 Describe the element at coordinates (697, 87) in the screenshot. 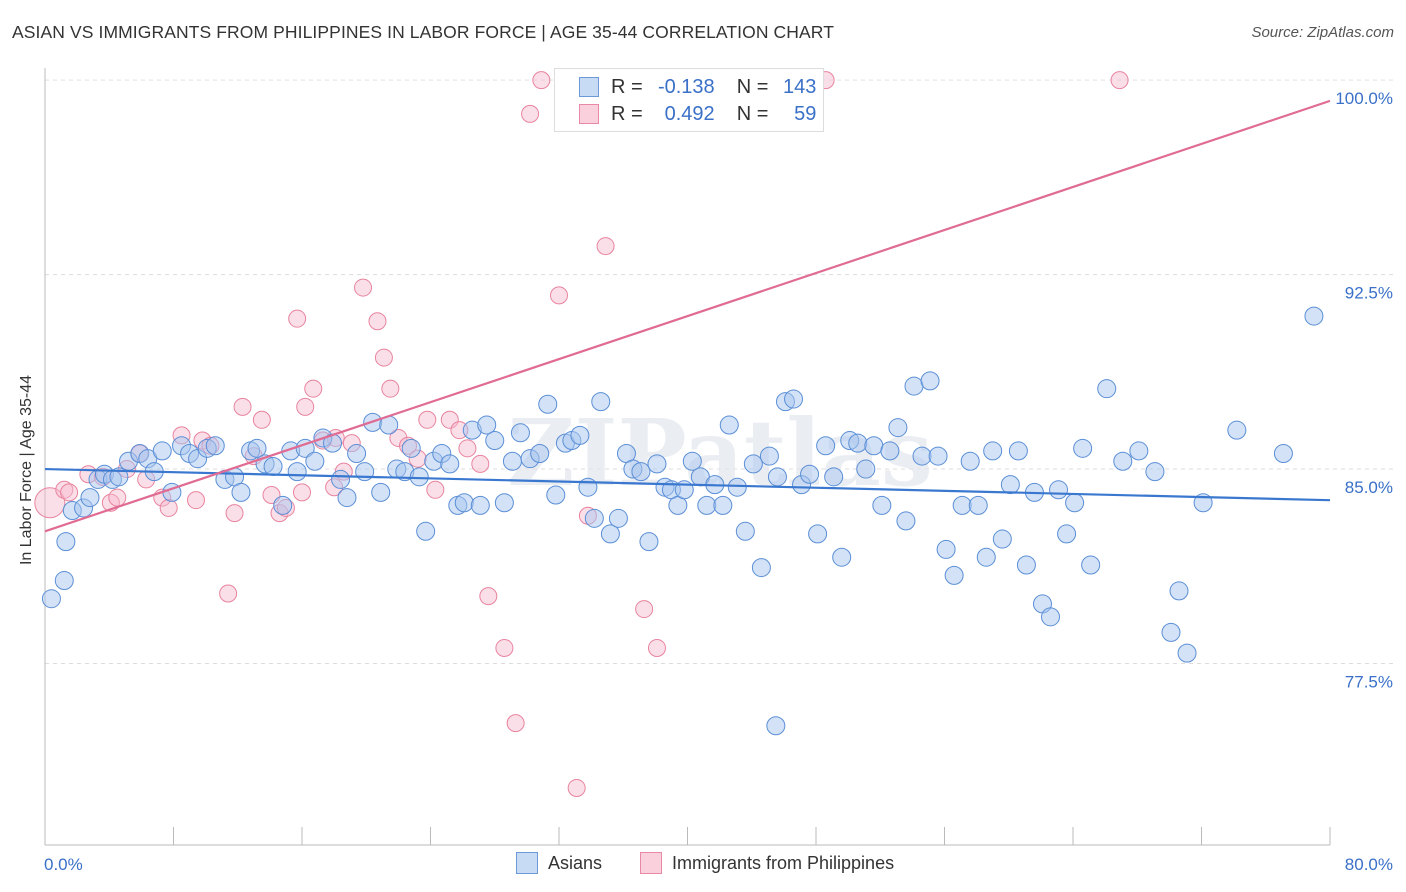

I see `stats-row-asians: R = -0.138 N = 143` at that location.